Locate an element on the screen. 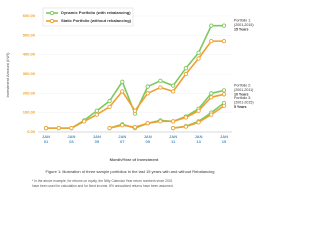  x-tick-label: JAN 13 is located at coordinates (199, 139).